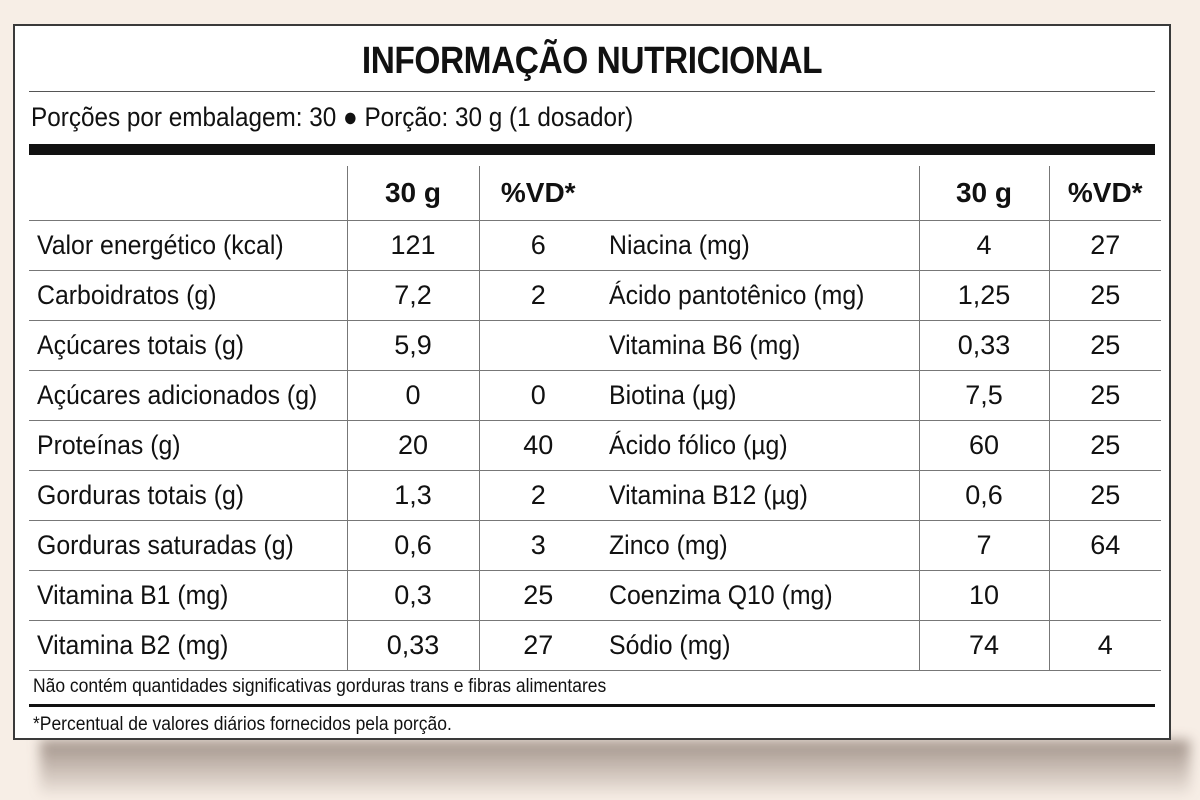 This screenshot has width=1200, height=800. What do you see at coordinates (537, 545) in the screenshot?
I see `nutrient-dv-left: 3` at bounding box center [537, 545].